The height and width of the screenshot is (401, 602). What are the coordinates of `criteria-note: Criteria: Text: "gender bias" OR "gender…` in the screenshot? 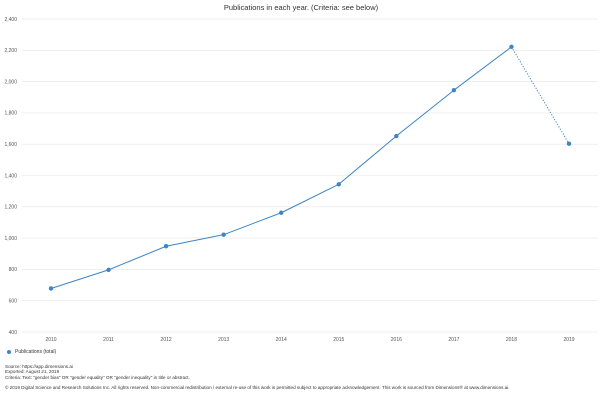 It's located at (97, 377).